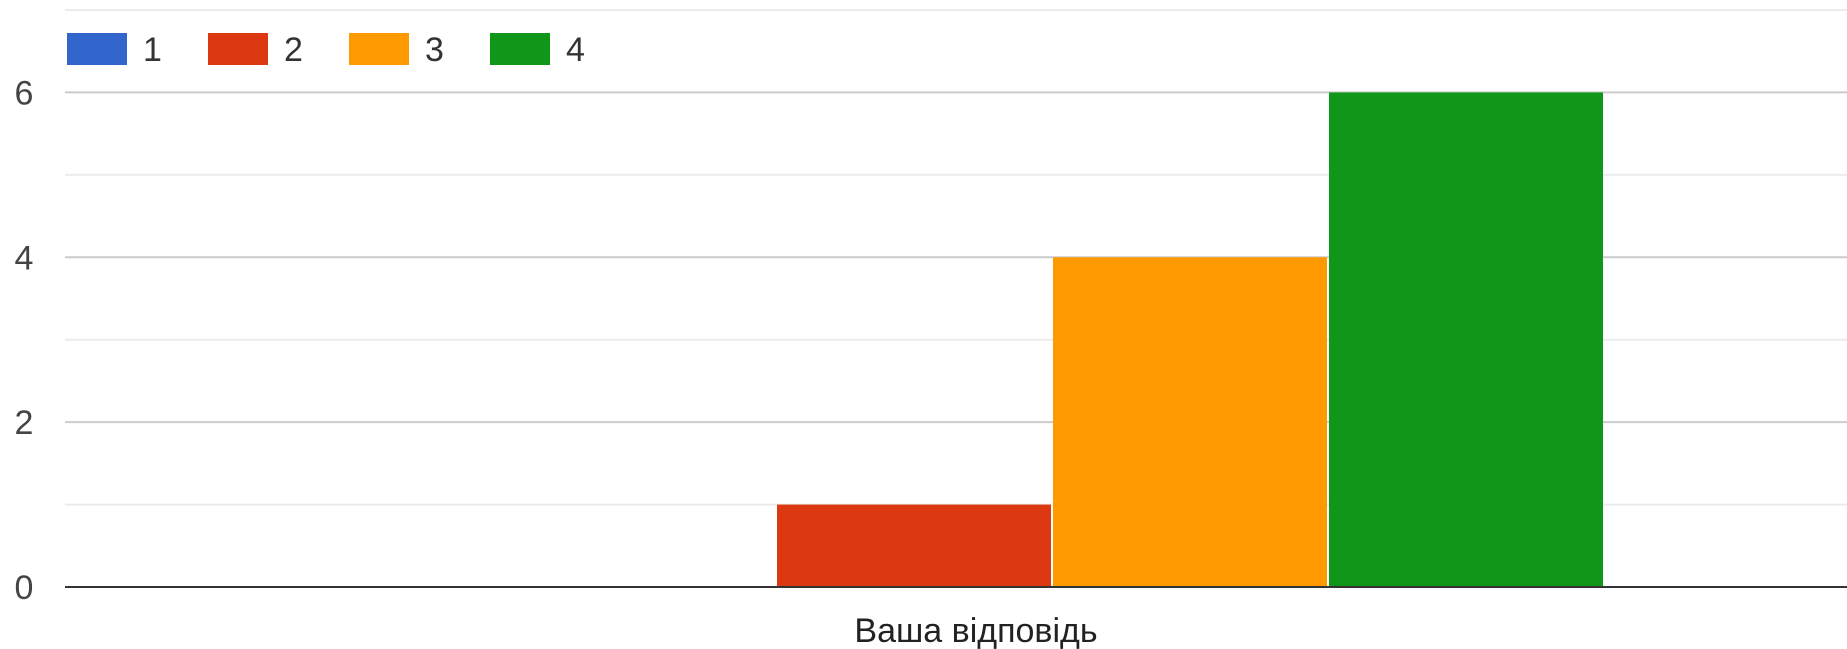  I want to click on legend: 1 2 3 4, so click(326, 50).